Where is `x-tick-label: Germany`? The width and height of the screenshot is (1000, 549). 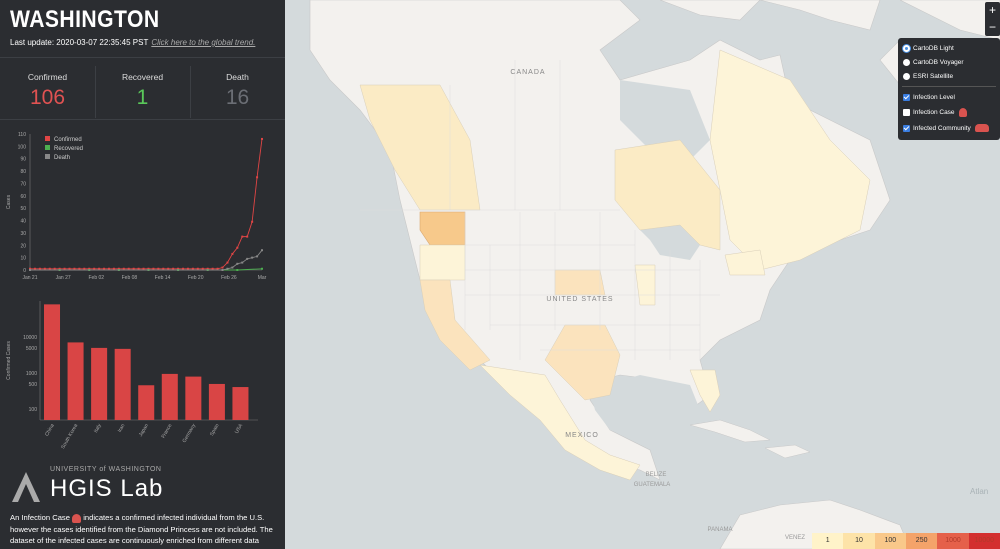
x-tick-label: Germany is located at coordinates (190, 433).